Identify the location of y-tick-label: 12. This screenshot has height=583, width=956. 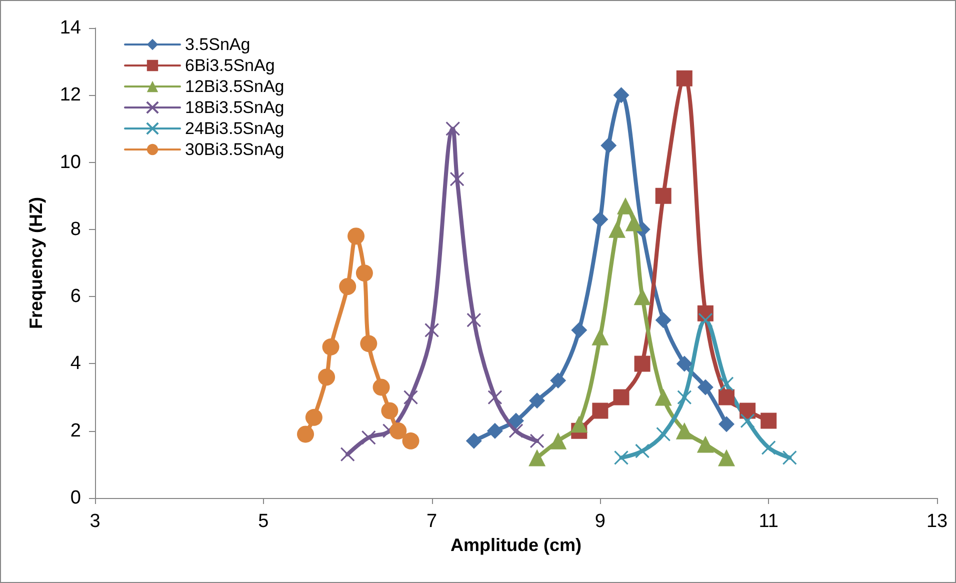
(70, 95).